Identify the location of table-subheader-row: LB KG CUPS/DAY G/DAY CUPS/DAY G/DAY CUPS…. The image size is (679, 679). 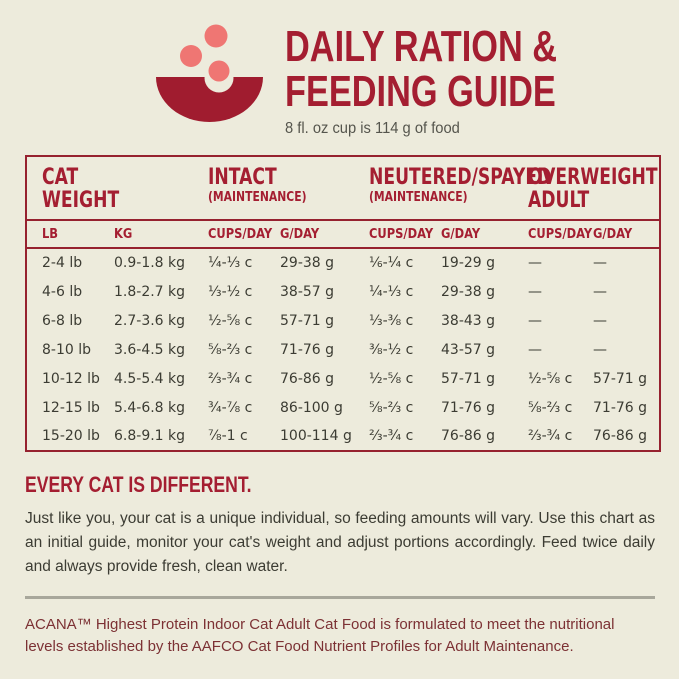
(343, 234).